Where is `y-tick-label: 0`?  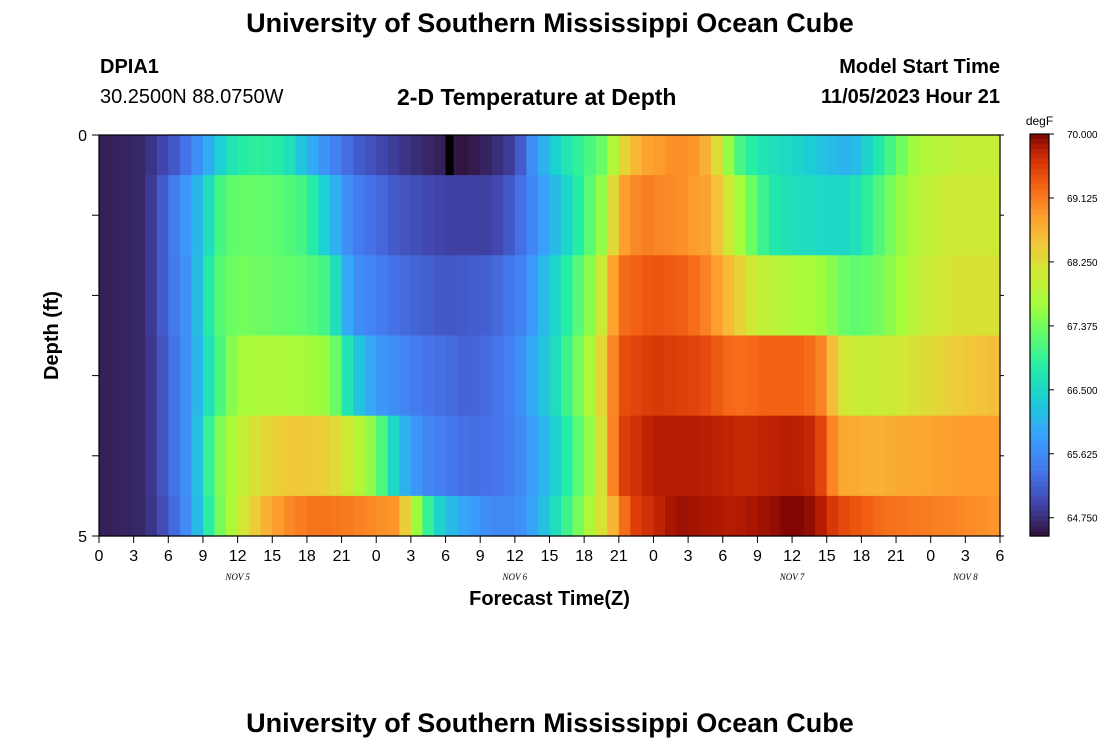 y-tick-label: 0 is located at coordinates (82, 136).